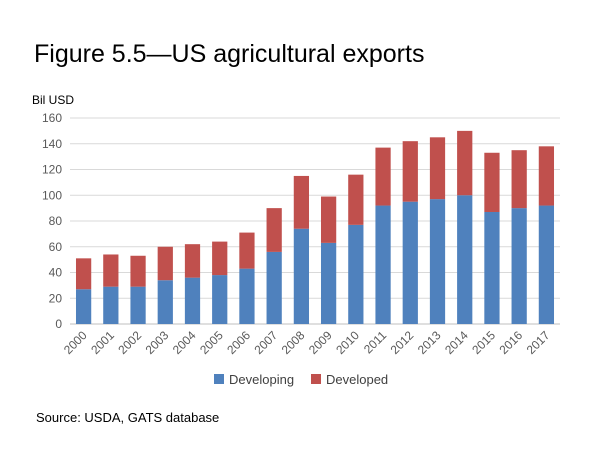 The image size is (600, 450). I want to click on x-tick-label: 2016, so click(511, 342).